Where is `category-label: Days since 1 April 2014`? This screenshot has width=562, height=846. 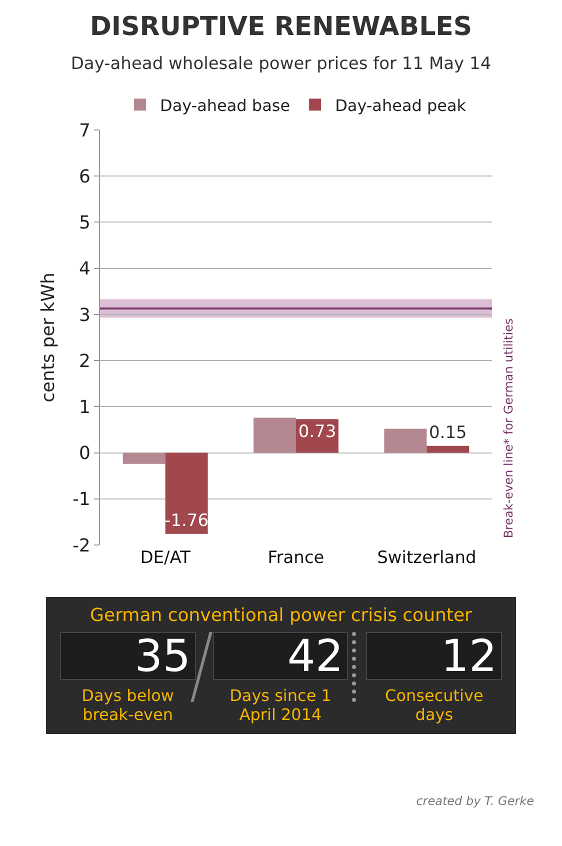 category-label: Days since 1 April 2014 is located at coordinates (280, 705).